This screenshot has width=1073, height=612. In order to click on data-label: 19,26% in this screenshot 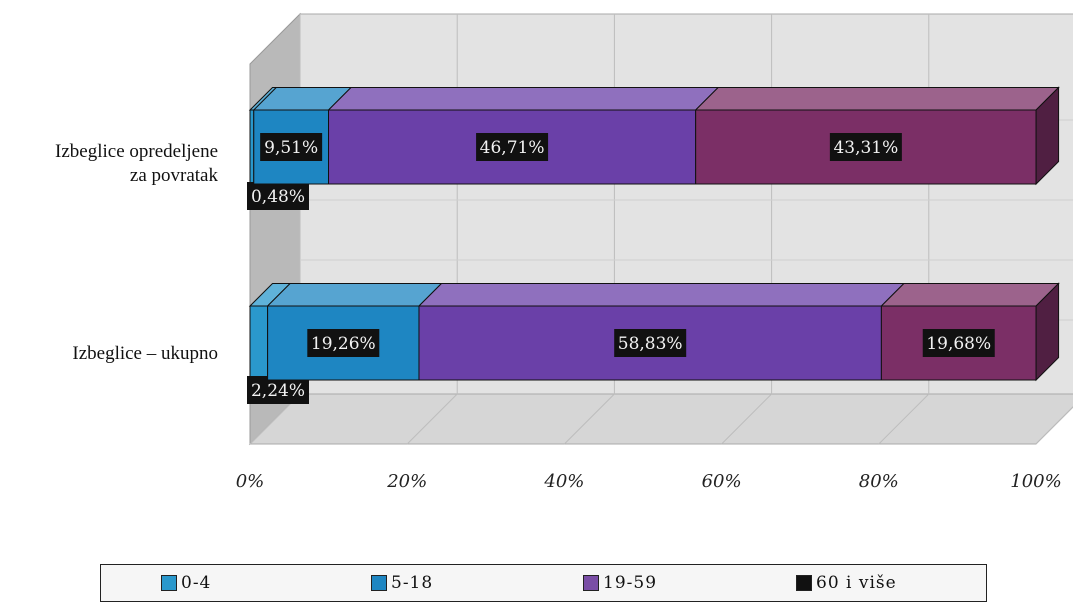, I will do `click(343, 344)`.